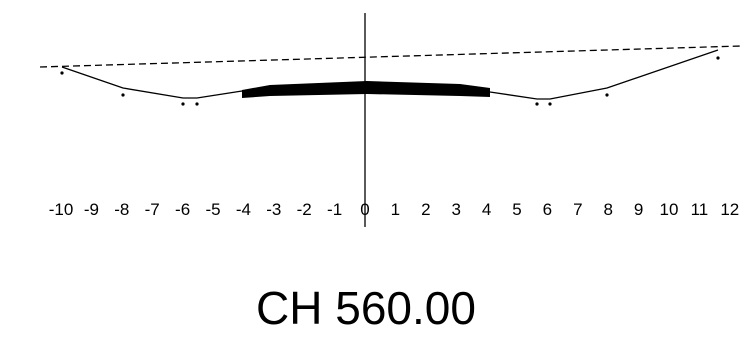 This screenshot has height=341, width=751. I want to click on offset-tick-label: 1, so click(395, 209).